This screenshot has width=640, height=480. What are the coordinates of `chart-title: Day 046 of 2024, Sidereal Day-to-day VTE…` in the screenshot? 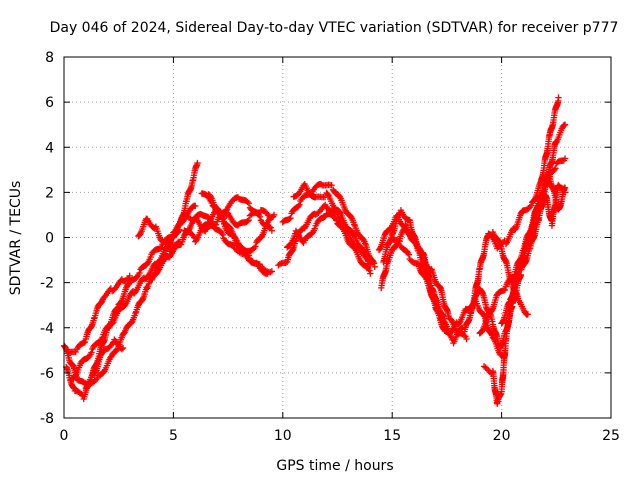 It's located at (334, 28).